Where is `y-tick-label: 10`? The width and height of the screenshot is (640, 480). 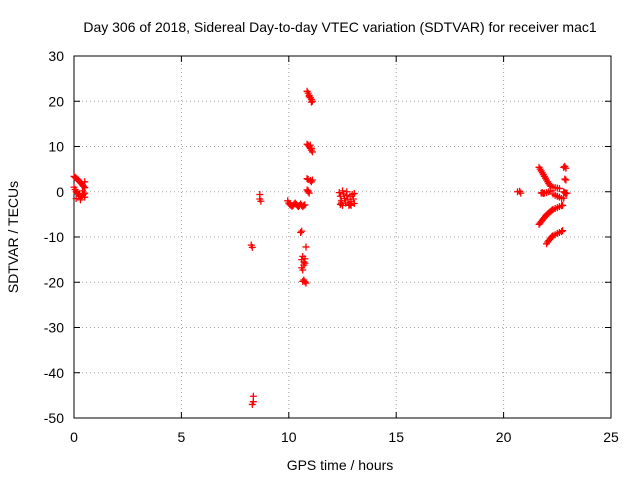 y-tick-label: 10 is located at coordinates (56, 147).